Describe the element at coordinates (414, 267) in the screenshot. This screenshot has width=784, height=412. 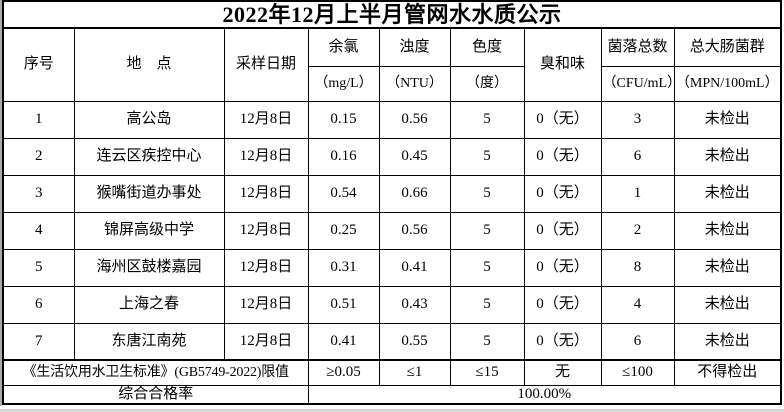
I see `cell-turbidity: 0.41` at that location.